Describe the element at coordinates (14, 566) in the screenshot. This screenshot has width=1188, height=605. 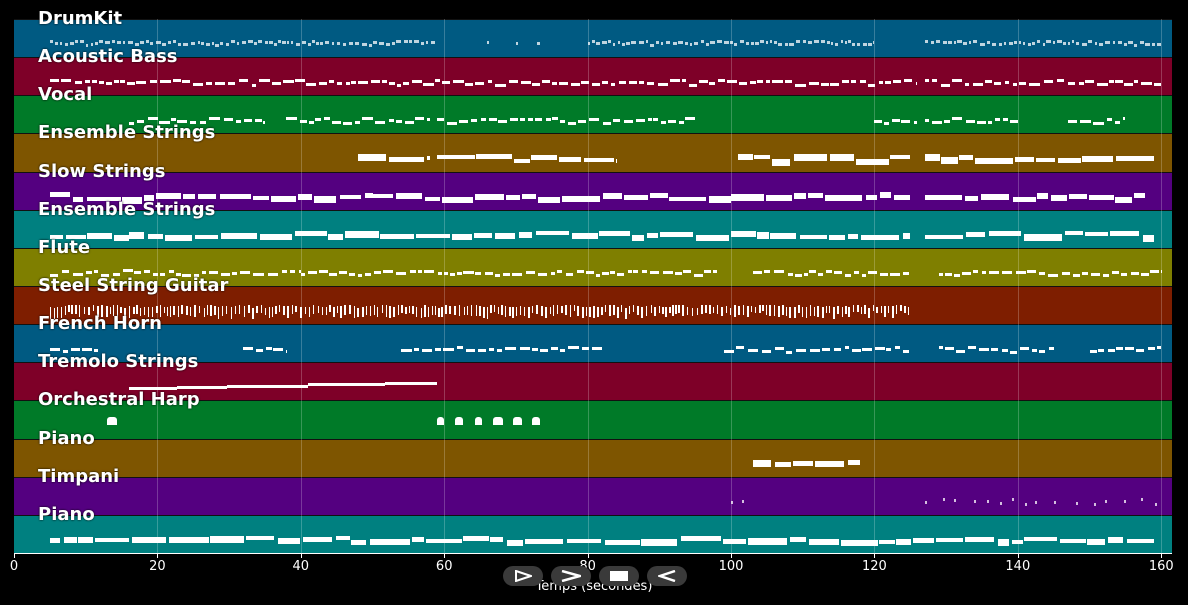
I see `x-tick-label: 0` at that location.